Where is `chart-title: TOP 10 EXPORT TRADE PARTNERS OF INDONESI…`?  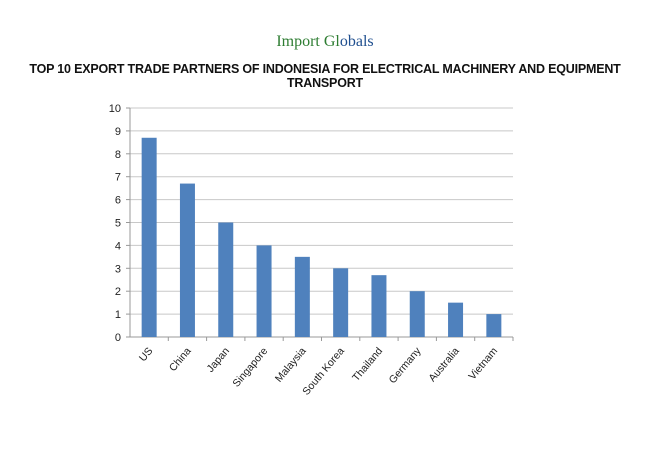 chart-title: TOP 10 EXPORT TRADE PARTNERS OF INDONESI… is located at coordinates (325, 76).